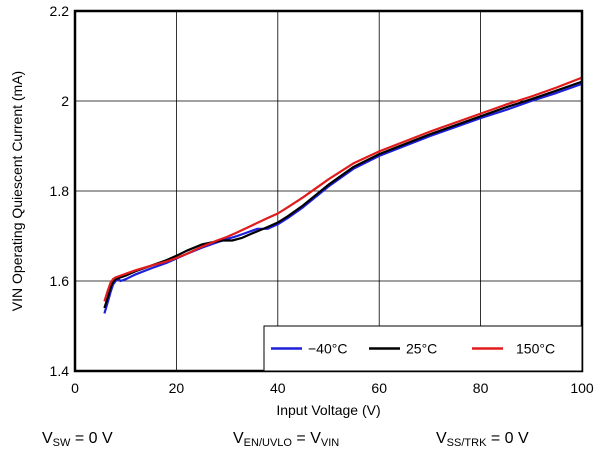 This screenshot has height=461, width=600. Describe the element at coordinates (327, 349) in the screenshot. I see `legend-label-minus40c: −40°C` at that location.